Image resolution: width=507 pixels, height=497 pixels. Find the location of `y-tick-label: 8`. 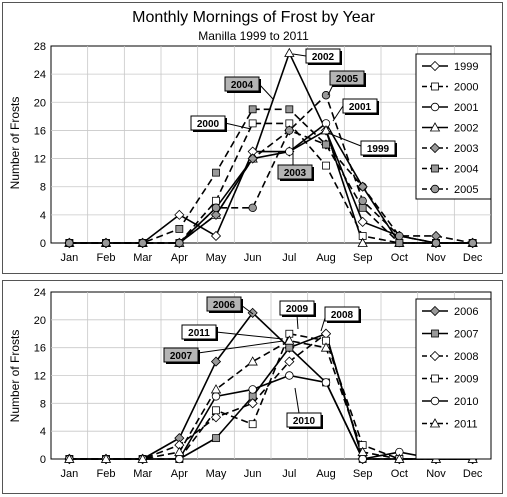

y-tick-label: 8 is located at coordinates (43, 404).